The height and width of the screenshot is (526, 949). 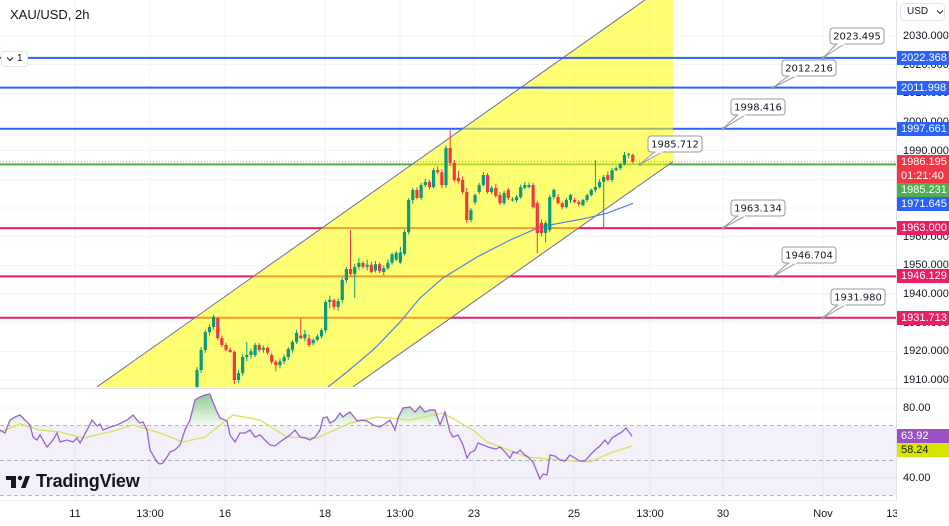 I want to click on price-note-callout: 1946.704, so click(x=804, y=262).